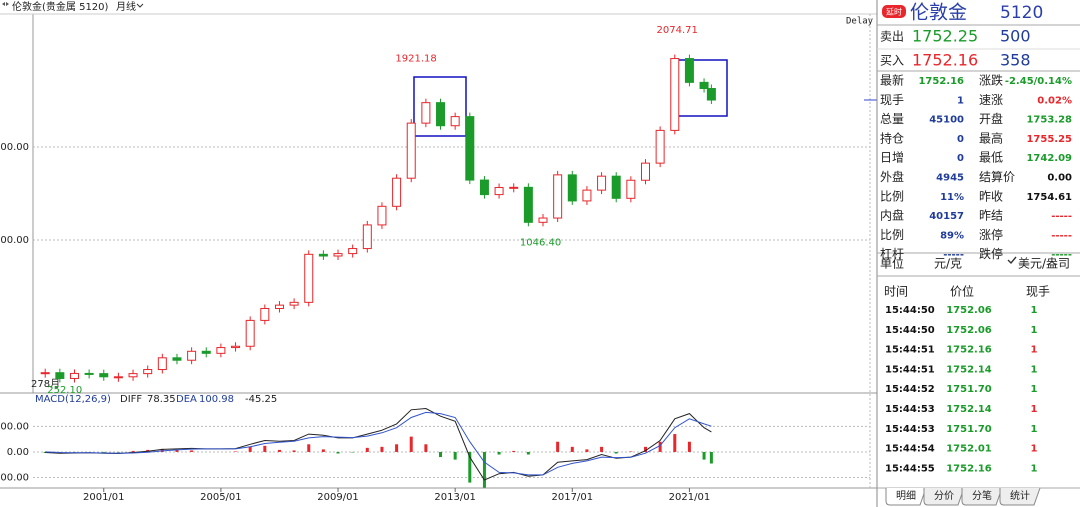 The image size is (1080, 507). Describe the element at coordinates (896, 292) in the screenshot. I see `column-header: 时间` at that location.